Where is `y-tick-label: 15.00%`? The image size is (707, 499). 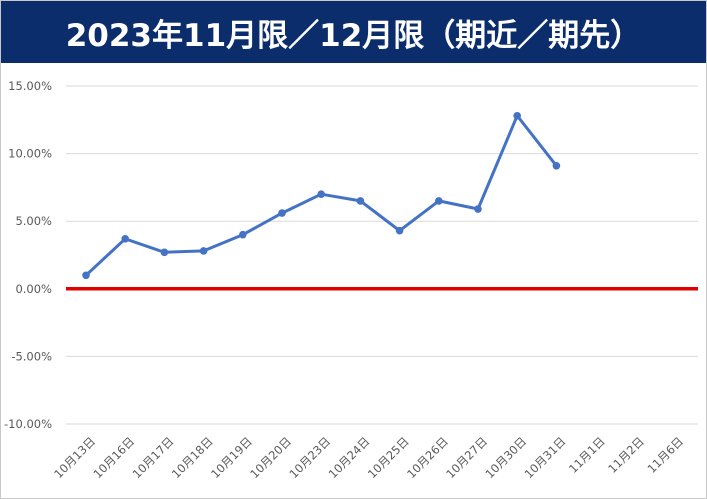
y-tick-label: 15.00% is located at coordinates (30, 86).